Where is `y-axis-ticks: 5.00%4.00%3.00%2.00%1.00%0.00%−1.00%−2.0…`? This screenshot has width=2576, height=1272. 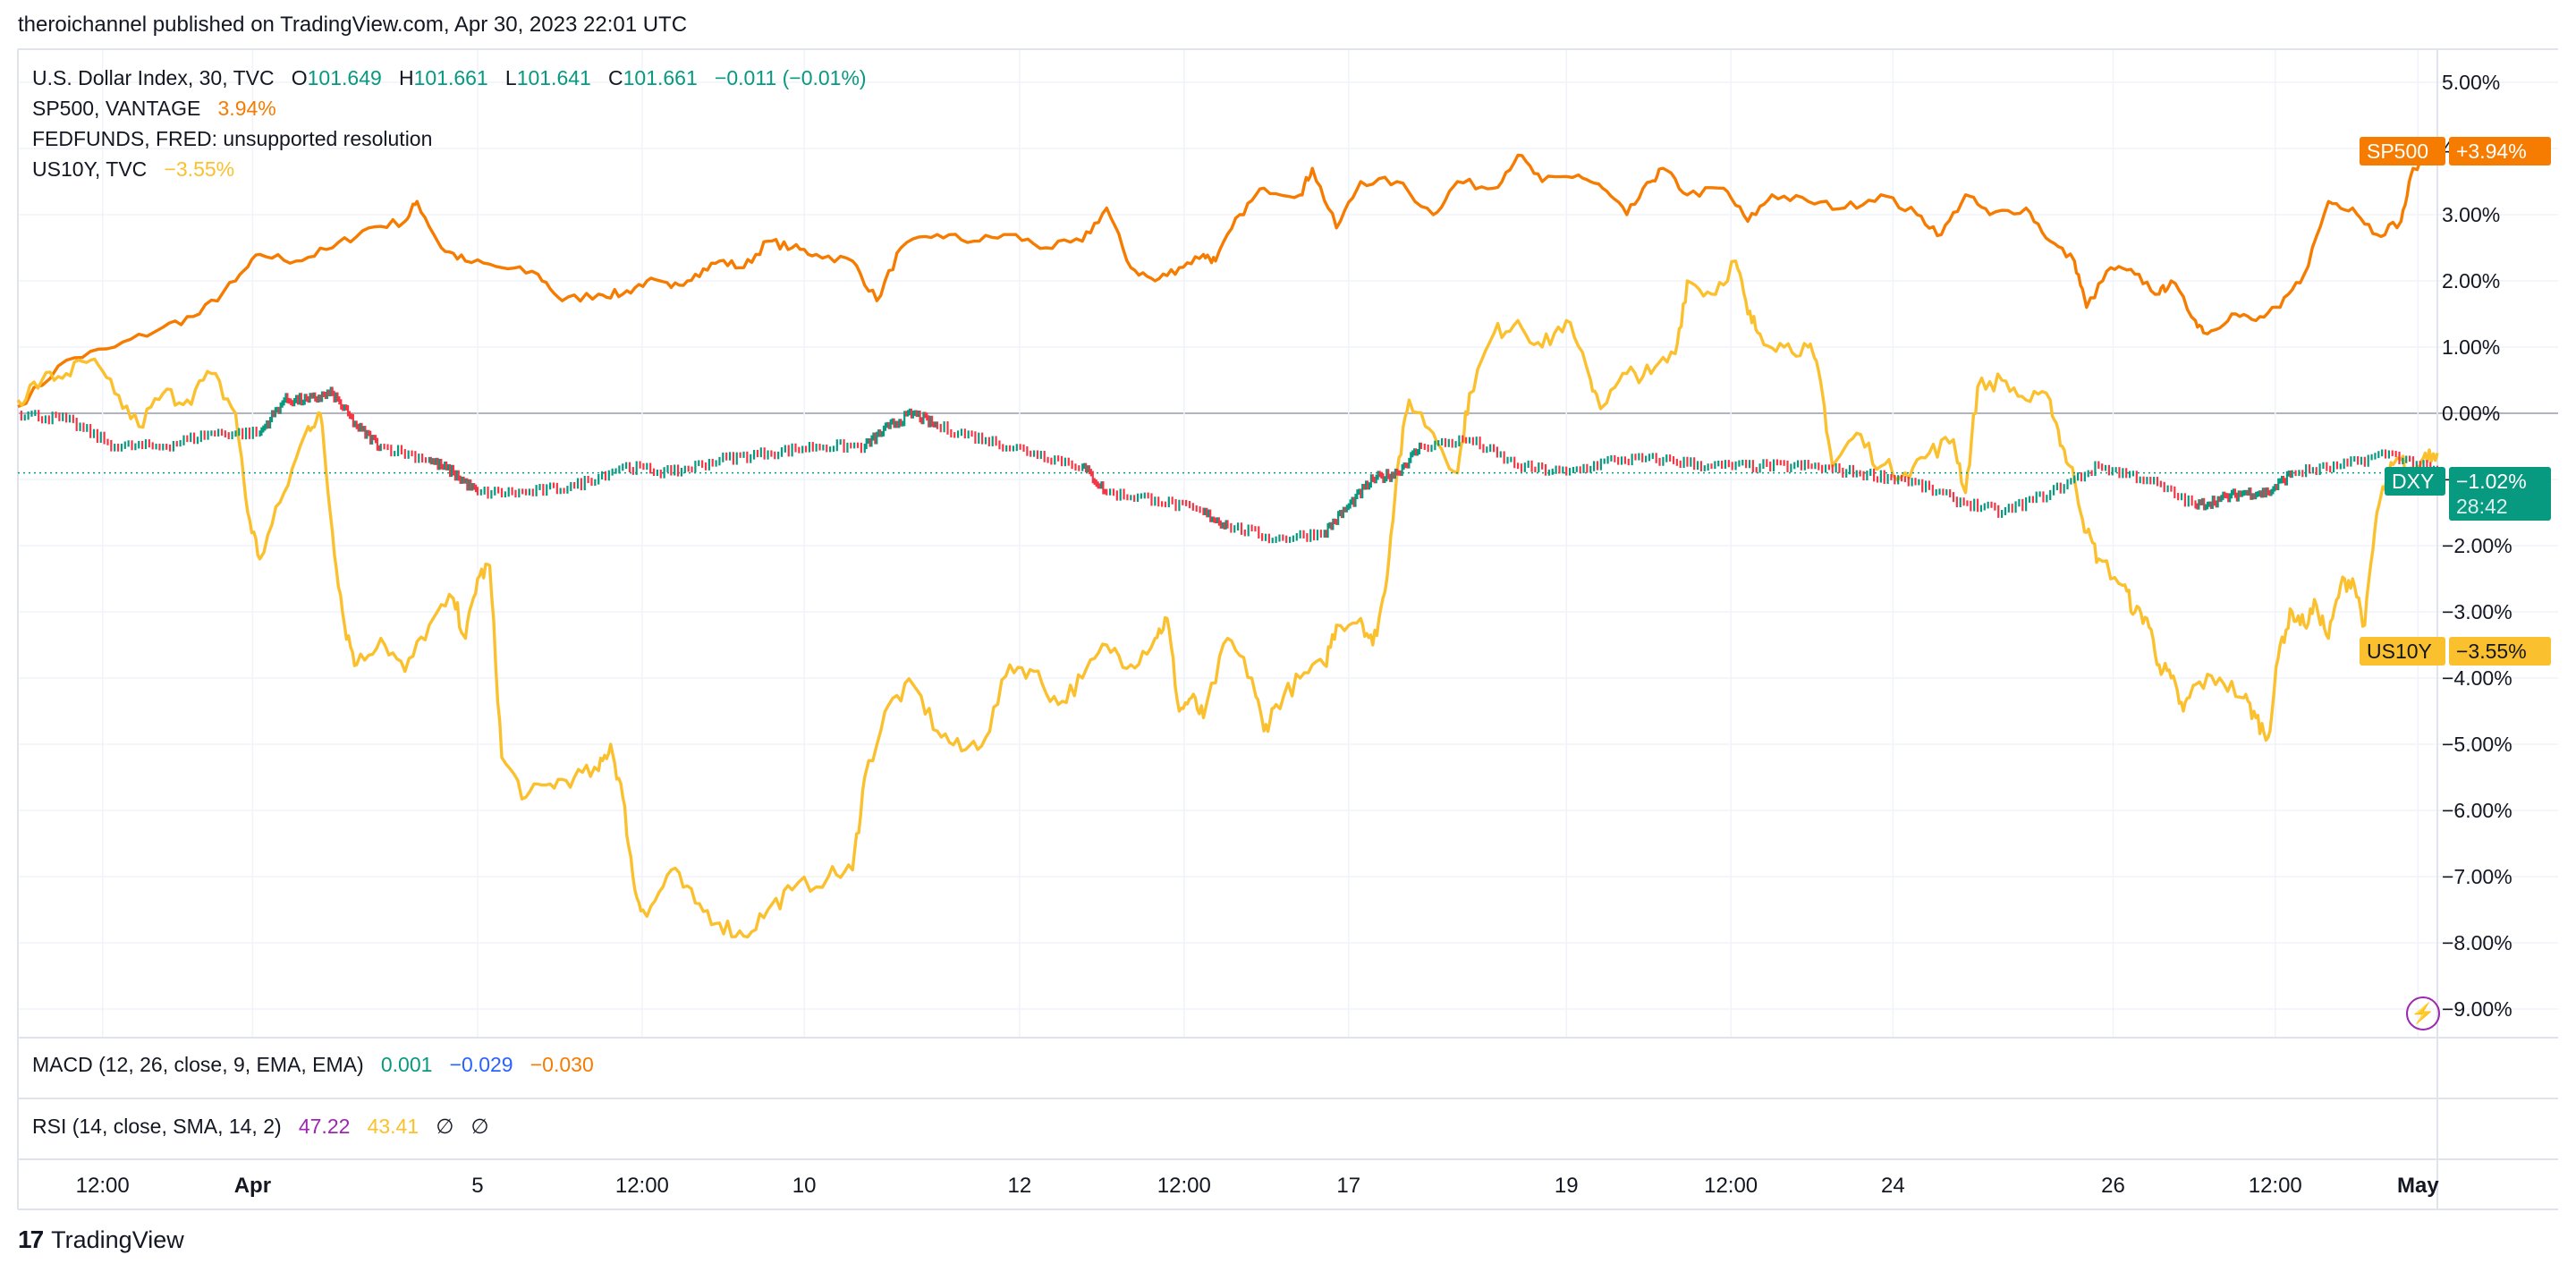
y-axis-ticks: 5.00%4.00%3.00%2.00%1.00%0.00%−1.00%−2.0… is located at coordinates (2477, 546).